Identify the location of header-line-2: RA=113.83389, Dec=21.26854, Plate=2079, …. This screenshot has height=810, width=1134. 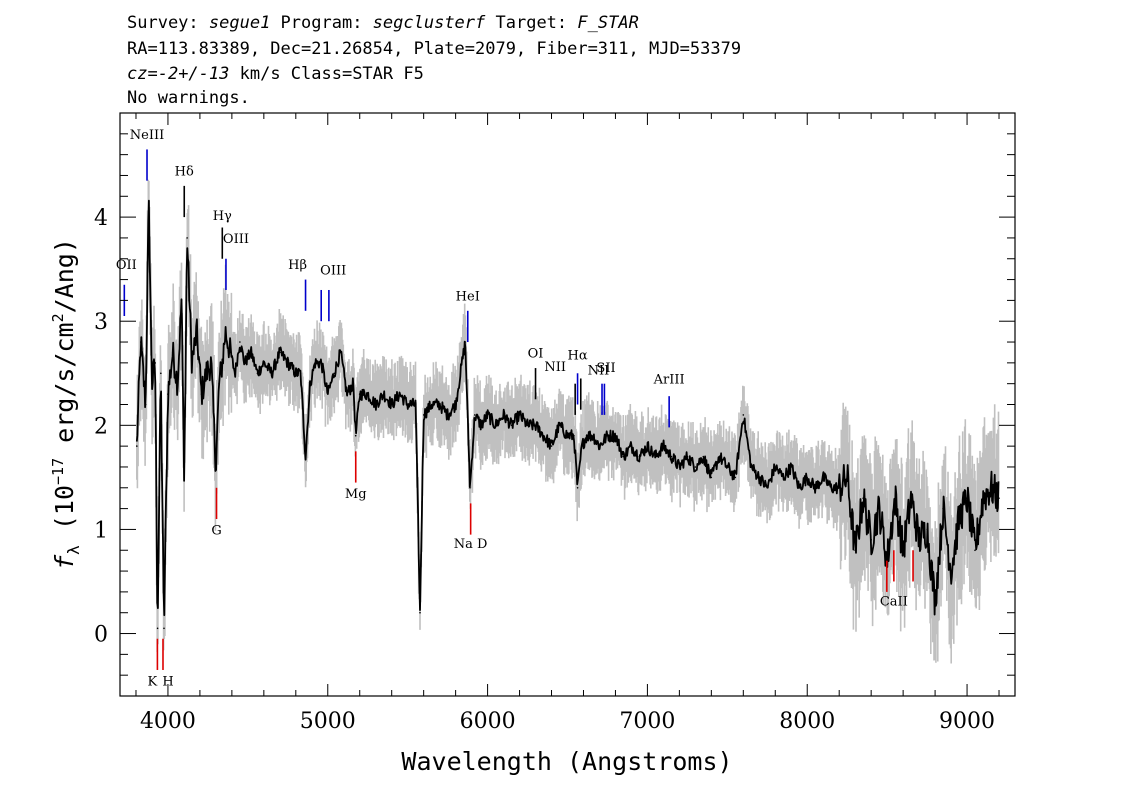
(434, 49).